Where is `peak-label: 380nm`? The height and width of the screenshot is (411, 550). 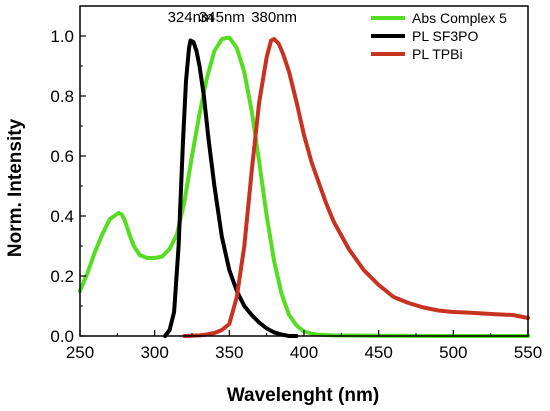 peak-label: 380nm is located at coordinates (274, 17).